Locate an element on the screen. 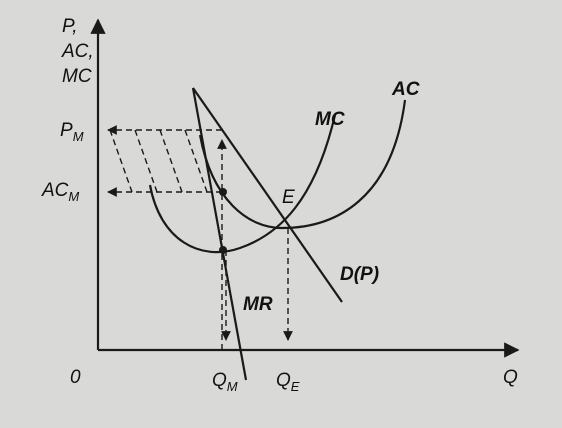 The width and height of the screenshot is (562, 428). mr-curve is located at coordinates (219, 234).